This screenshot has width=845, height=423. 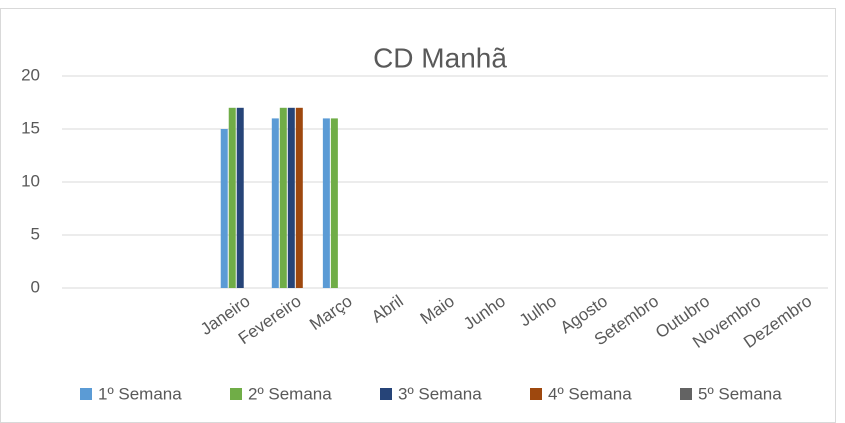 I want to click on legend-label: 5º Semana, so click(x=740, y=393).